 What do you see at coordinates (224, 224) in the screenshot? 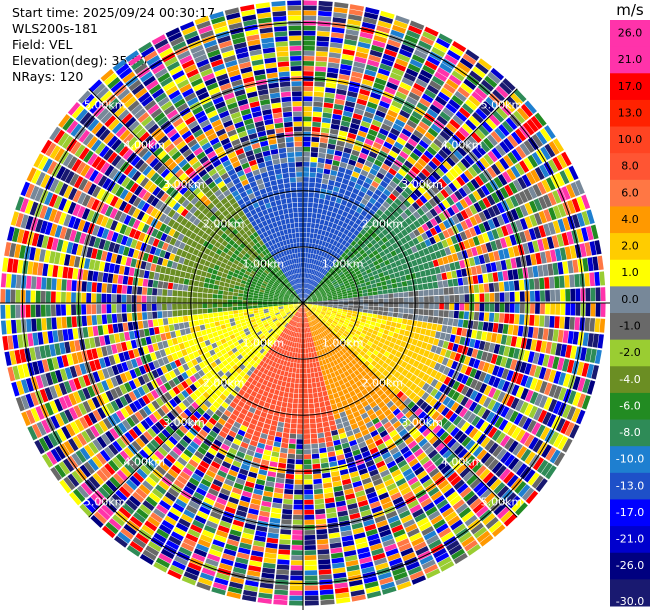
I see `ring-label-2km-315: 2.00km` at bounding box center [224, 224].